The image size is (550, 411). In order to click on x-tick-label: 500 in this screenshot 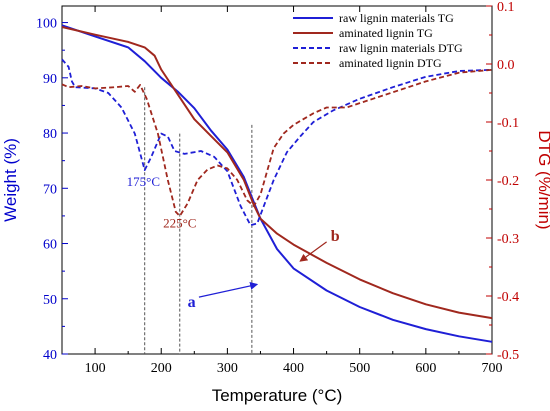, I will do `click(359, 368)`.